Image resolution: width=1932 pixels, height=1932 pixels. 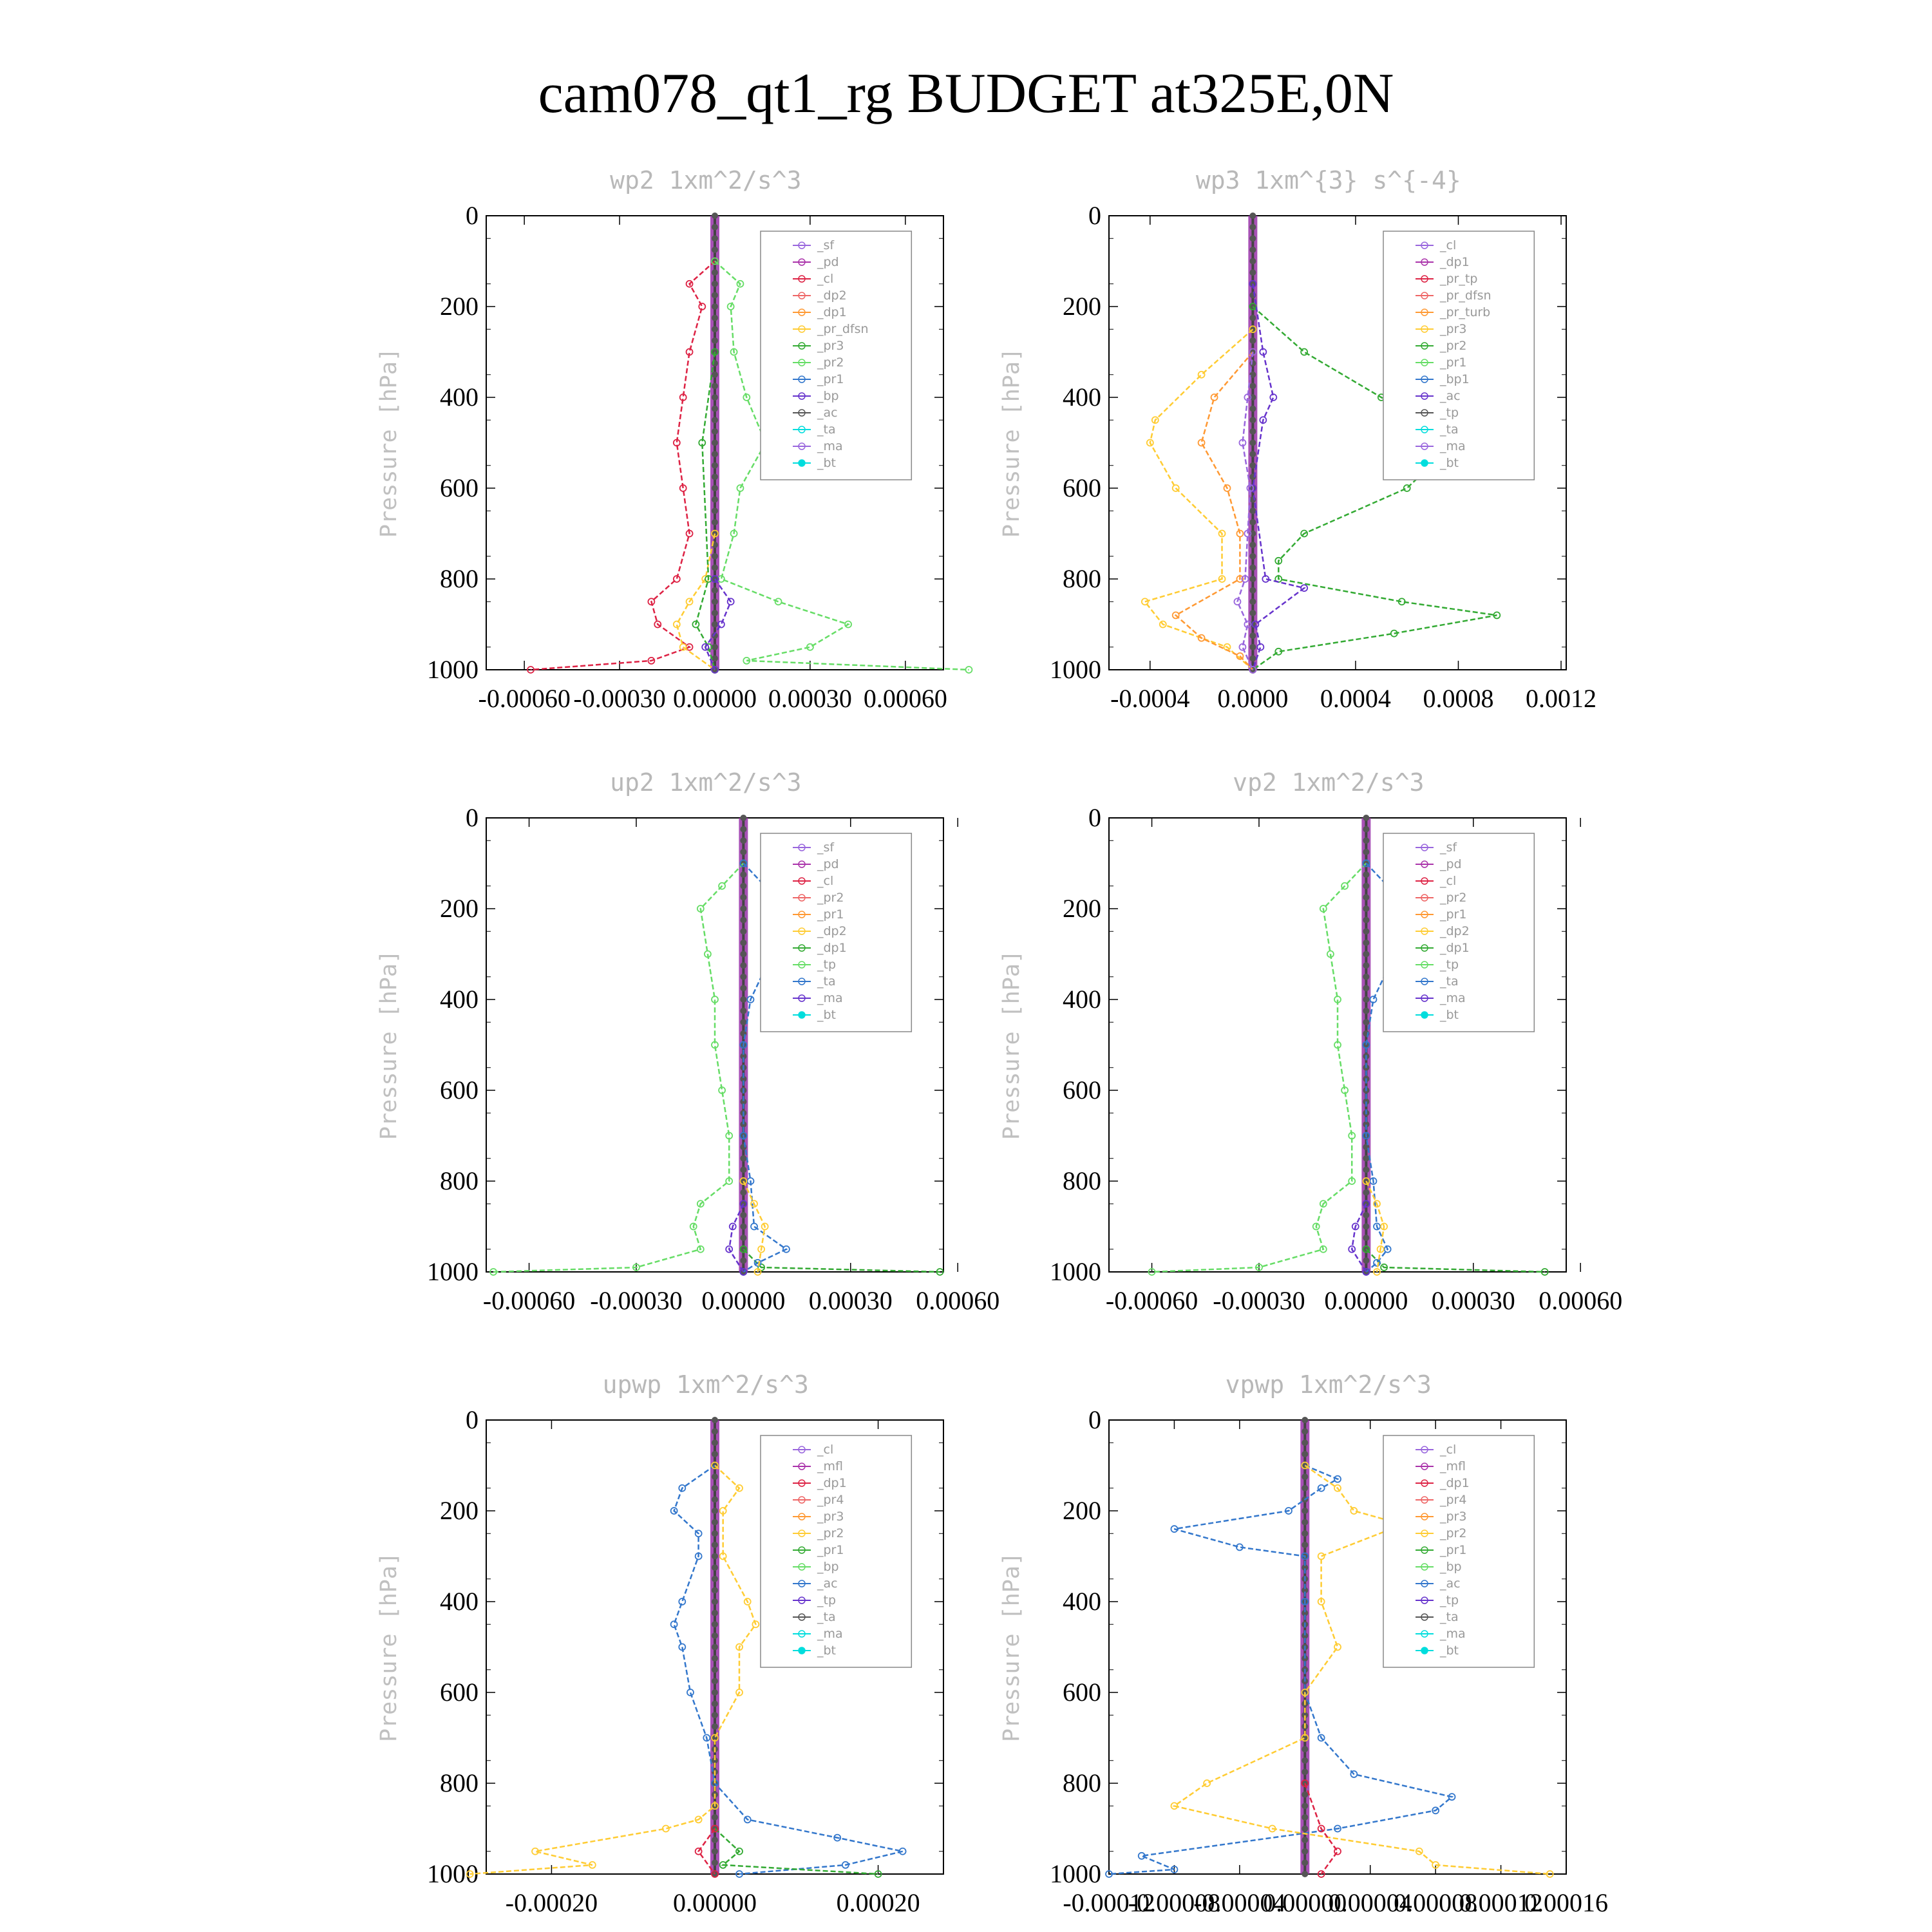 I want to click on plot-frame, so click(x=1337, y=443).